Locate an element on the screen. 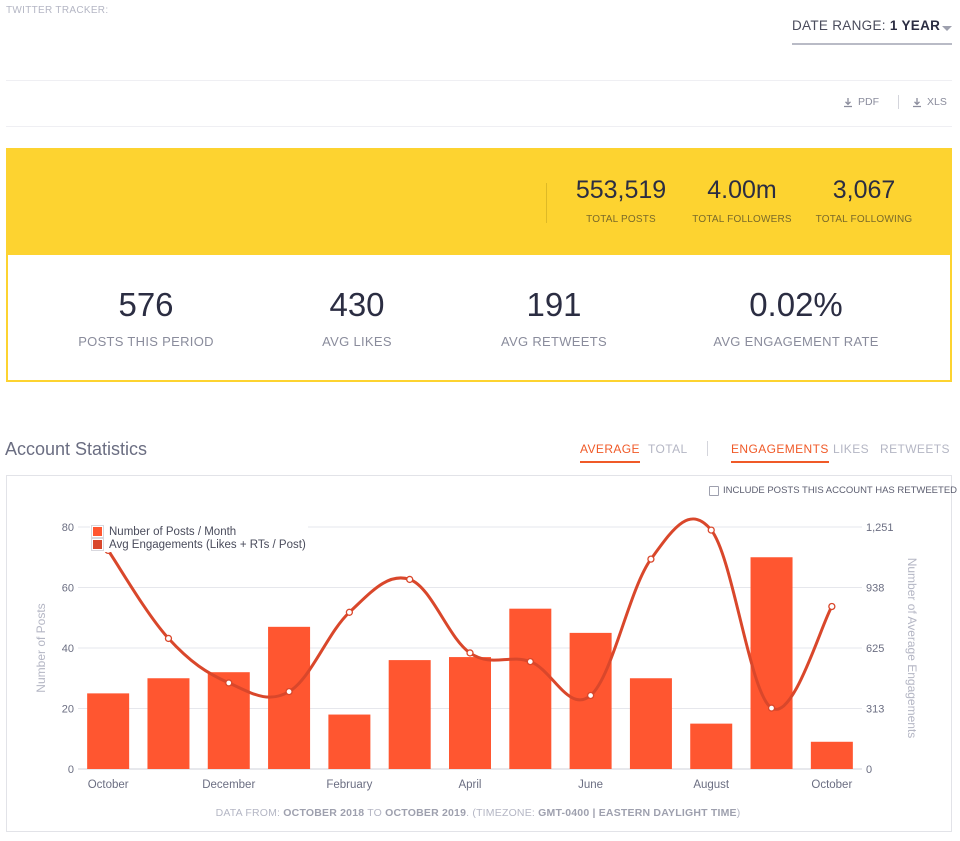 This screenshot has height=841, width=960. footer-from: OCTOBER 2018 is located at coordinates (324, 813).